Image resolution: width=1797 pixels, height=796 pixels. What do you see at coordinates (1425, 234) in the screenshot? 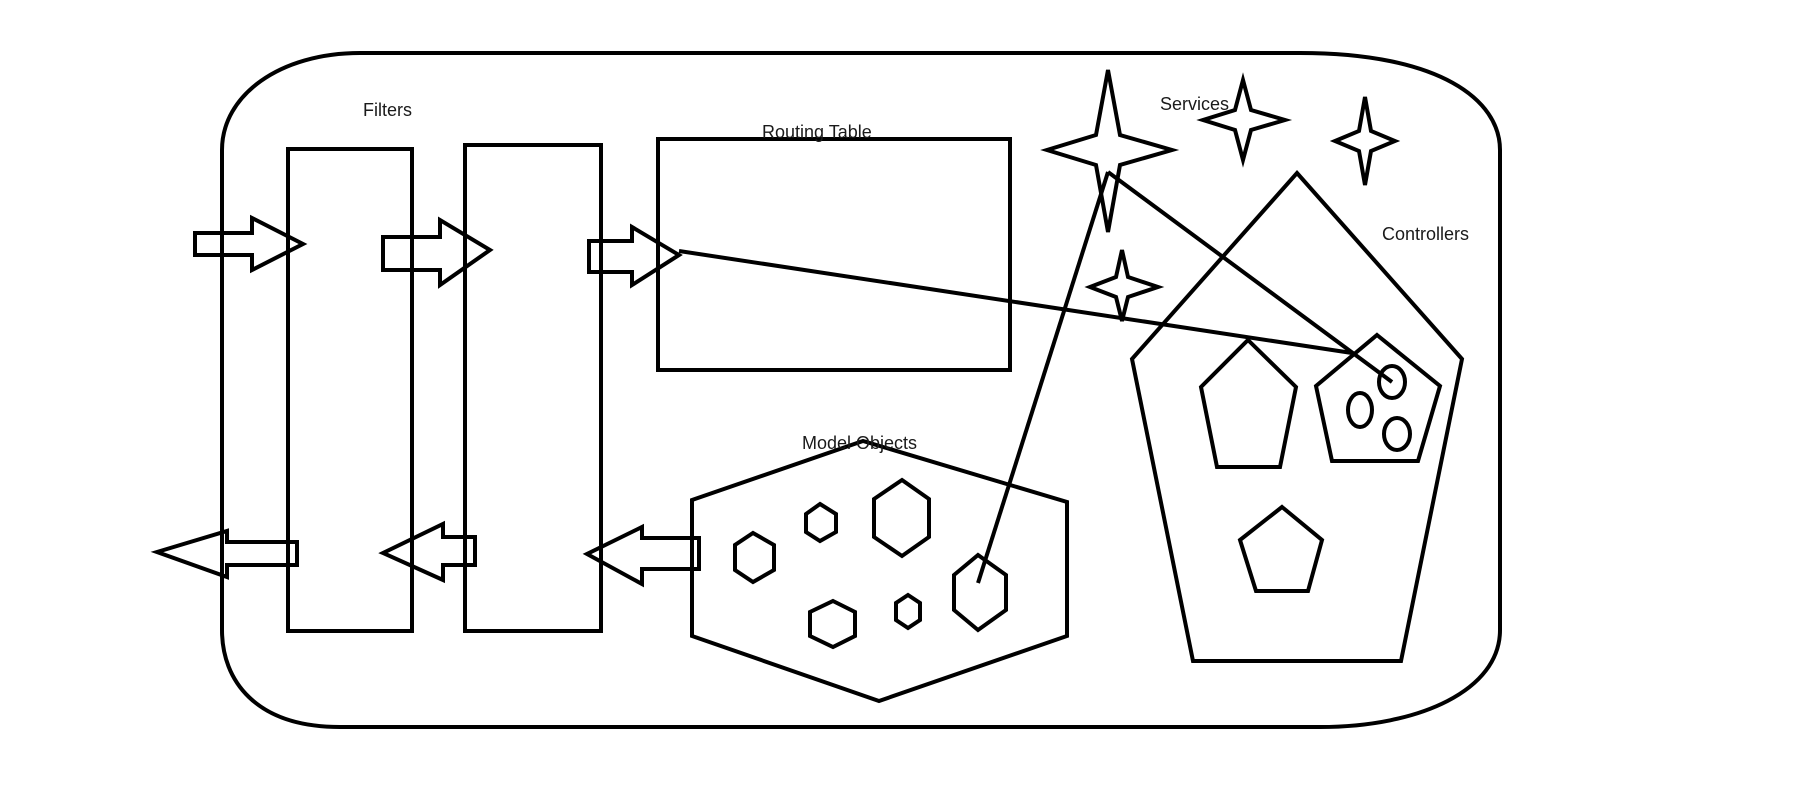
I see `controllers-label: Controllers` at bounding box center [1425, 234].